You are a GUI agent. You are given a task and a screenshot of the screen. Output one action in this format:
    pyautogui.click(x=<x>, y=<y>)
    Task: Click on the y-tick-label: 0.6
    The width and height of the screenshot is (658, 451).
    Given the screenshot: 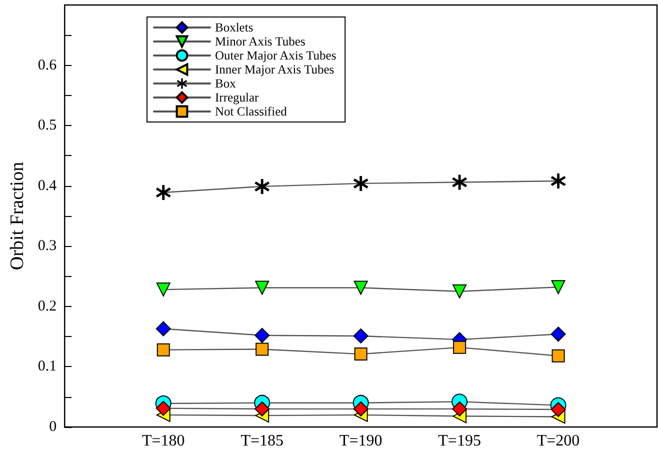 What is the action you would take?
    pyautogui.click(x=48, y=65)
    